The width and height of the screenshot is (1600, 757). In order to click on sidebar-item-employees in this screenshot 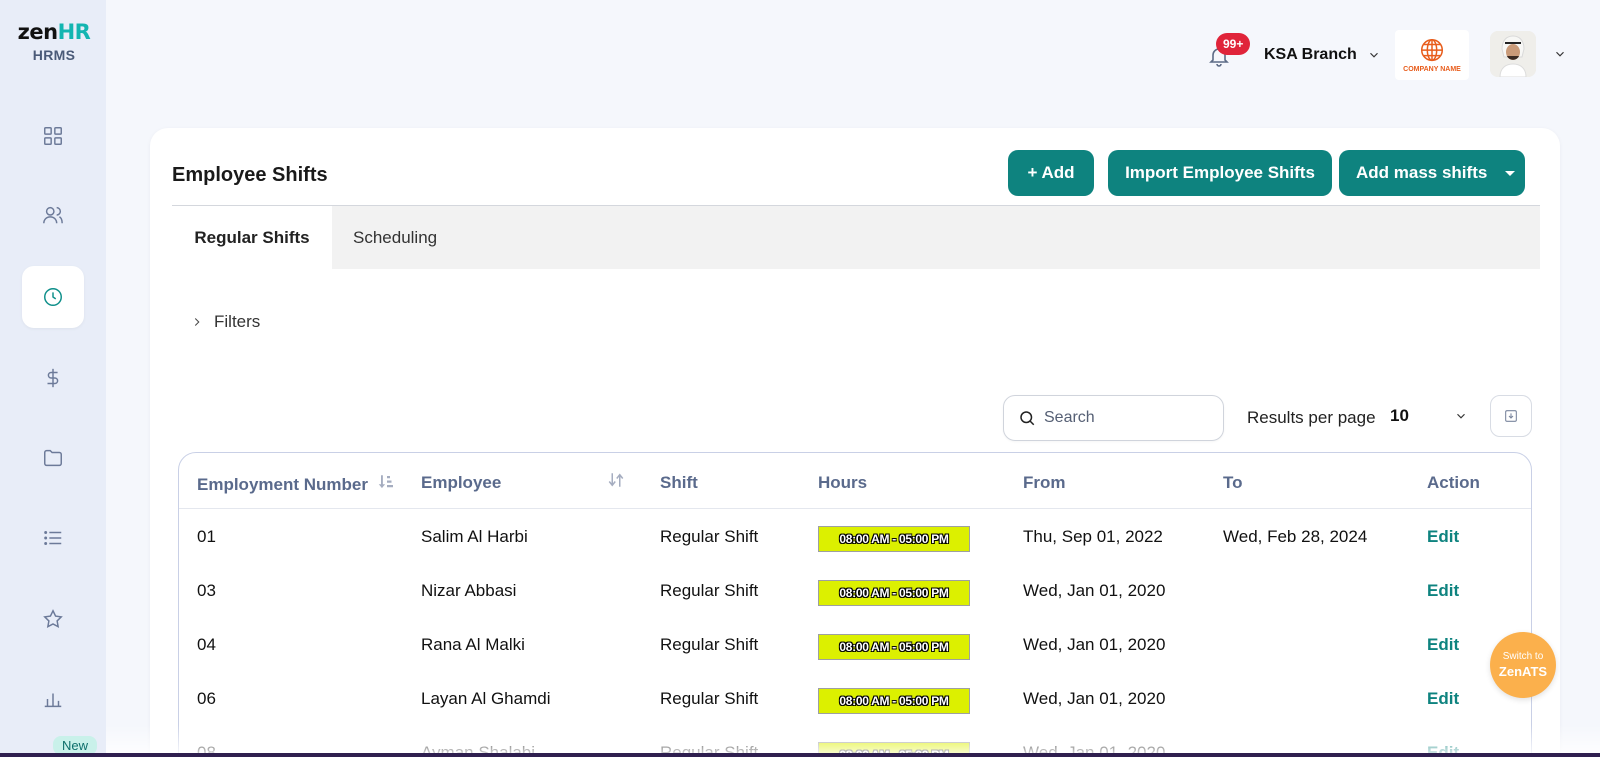, I will do `click(53, 215)`.